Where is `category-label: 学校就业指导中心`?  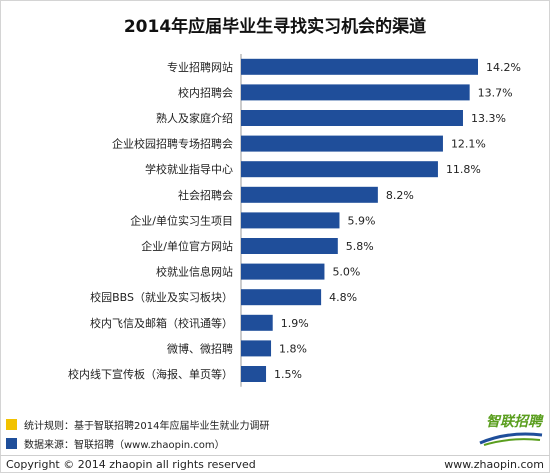 category-label: 学校就业指导中心 is located at coordinates (189, 169).